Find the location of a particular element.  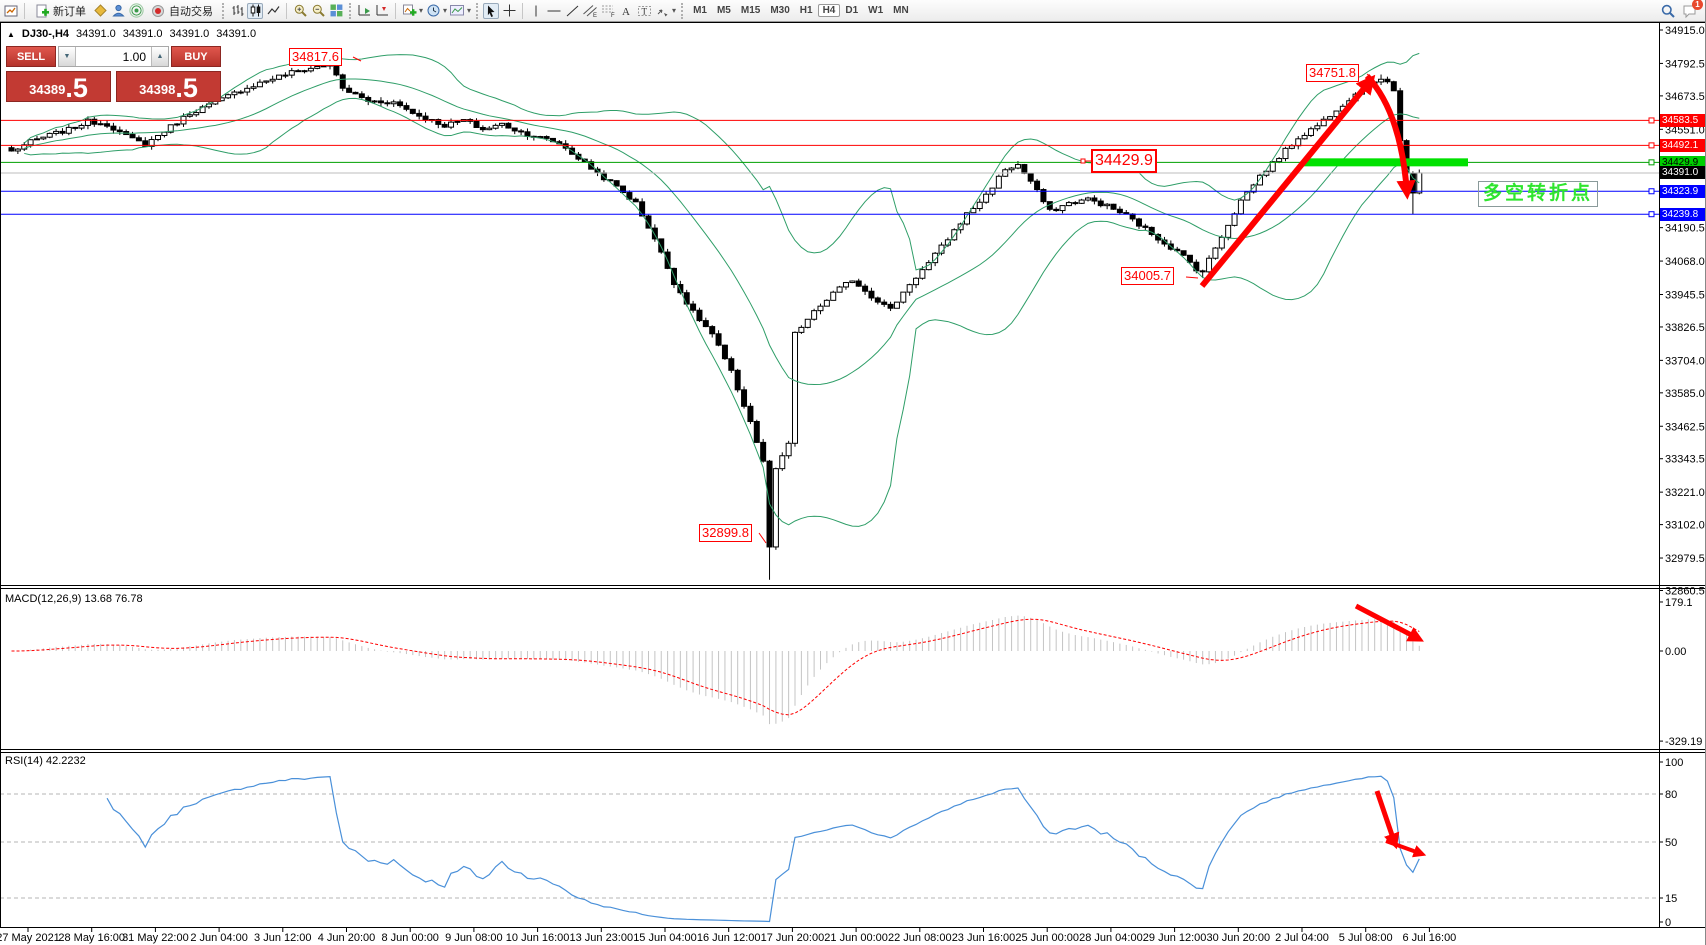

text-label-tool-icon: T is located at coordinates (644, 11).